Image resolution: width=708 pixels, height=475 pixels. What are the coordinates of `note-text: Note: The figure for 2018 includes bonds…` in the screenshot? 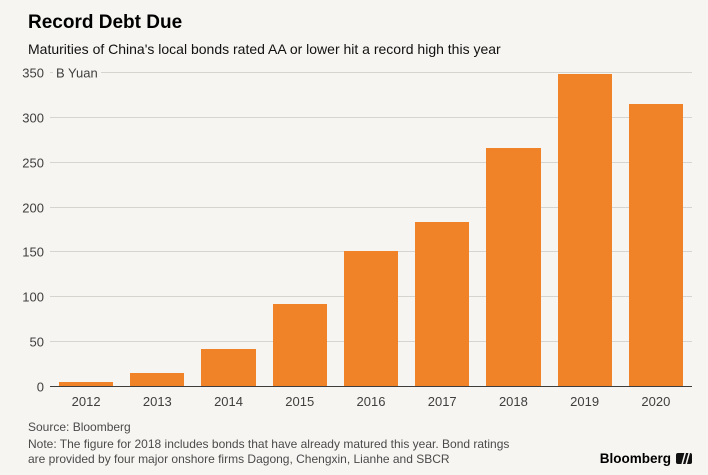 It's located at (360, 452).